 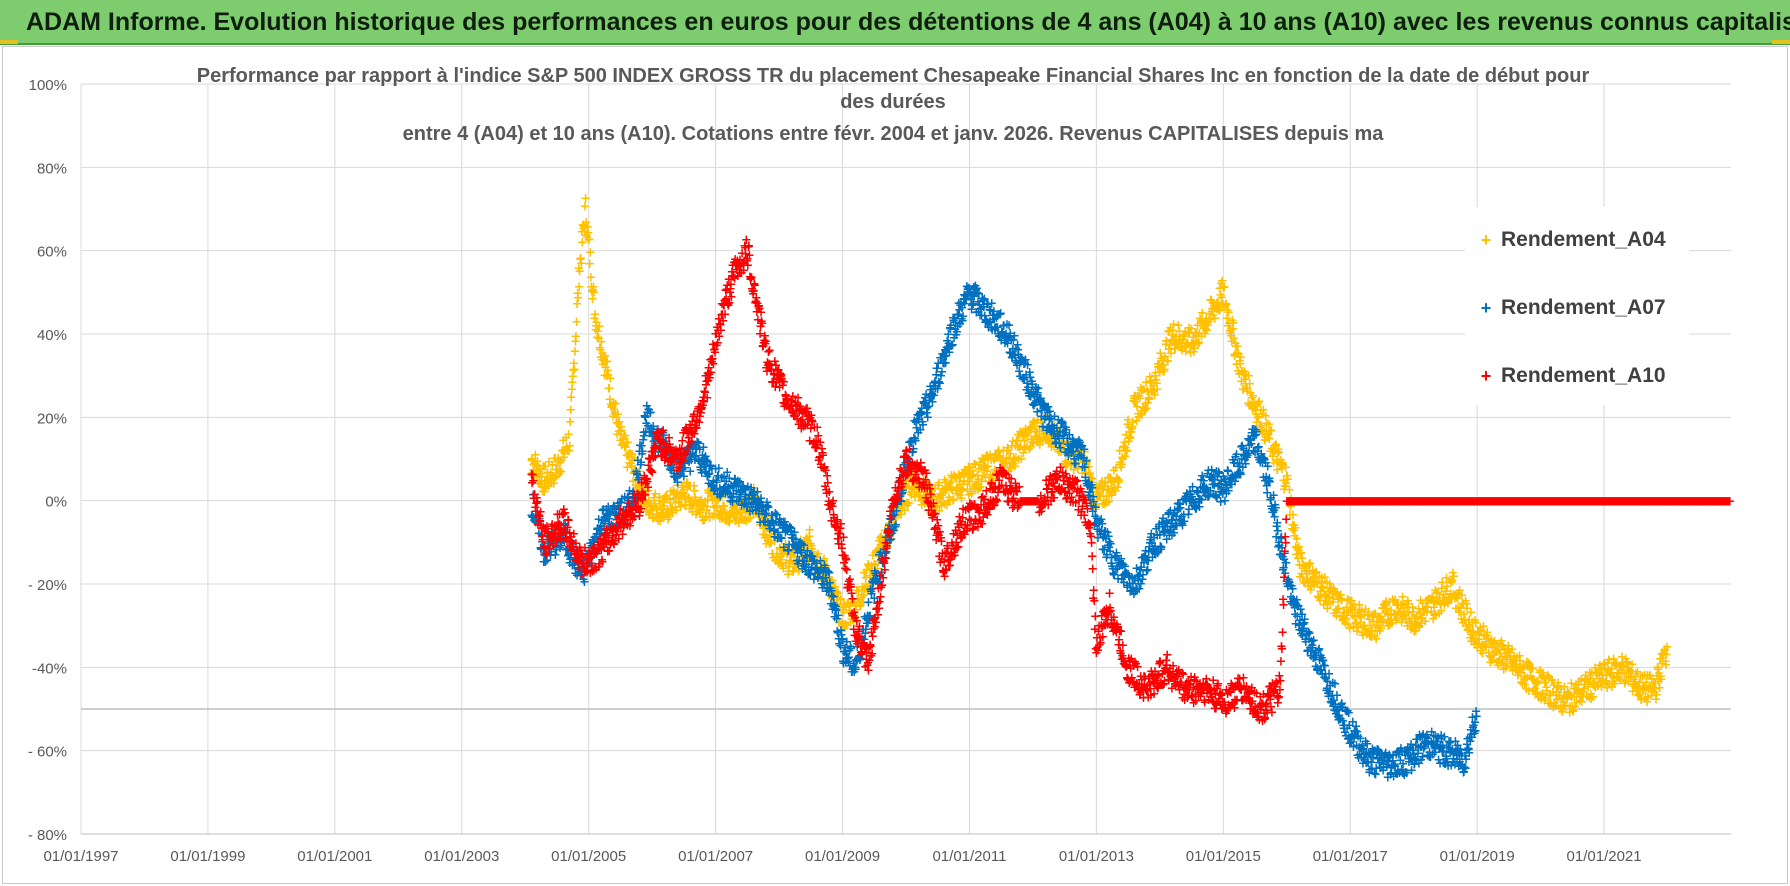 I want to click on y-tick-label: - 20%, so click(x=47, y=585).